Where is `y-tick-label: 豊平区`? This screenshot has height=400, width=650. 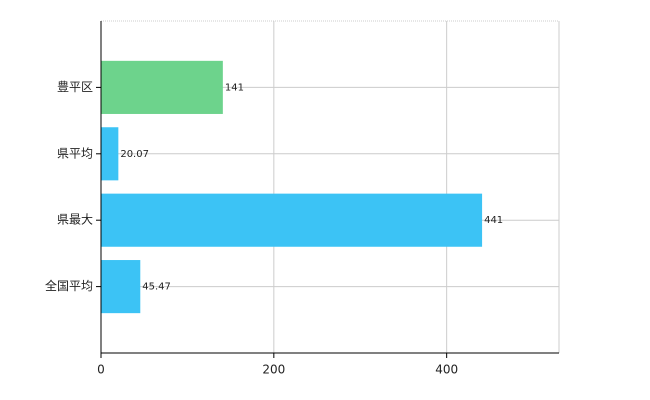 y-tick-label: 豊平区 is located at coordinates (75, 87).